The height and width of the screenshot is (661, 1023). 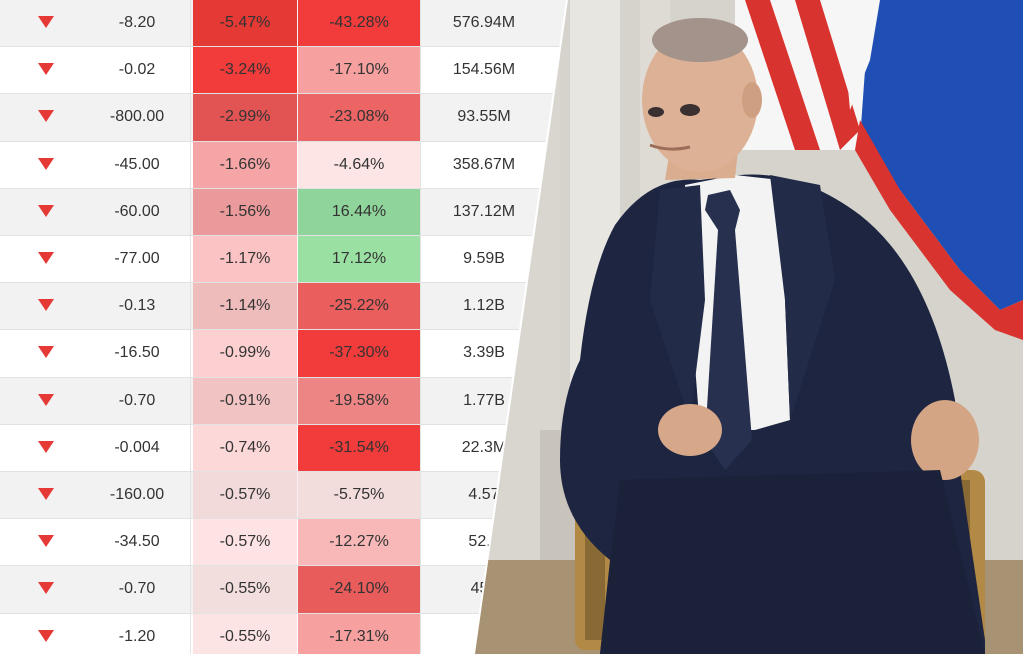 I want to click on table-row: -0.13 -1.14% -25.22% 1.12B, so click(x=283, y=307).